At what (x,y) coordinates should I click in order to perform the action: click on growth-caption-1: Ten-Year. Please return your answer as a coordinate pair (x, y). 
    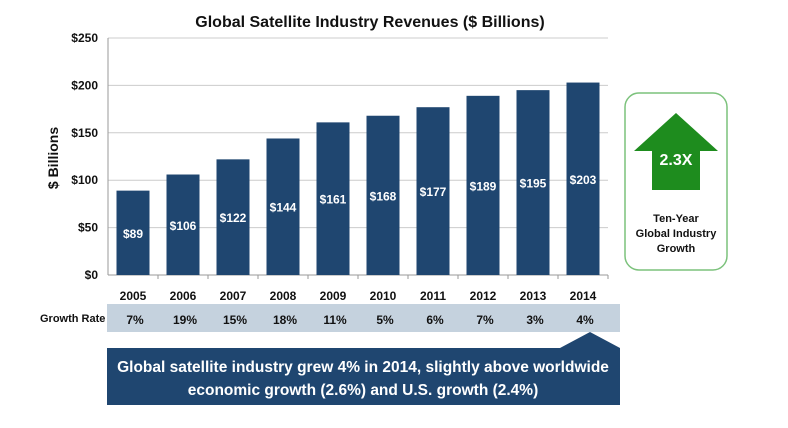
    Looking at the image, I should click on (676, 219).